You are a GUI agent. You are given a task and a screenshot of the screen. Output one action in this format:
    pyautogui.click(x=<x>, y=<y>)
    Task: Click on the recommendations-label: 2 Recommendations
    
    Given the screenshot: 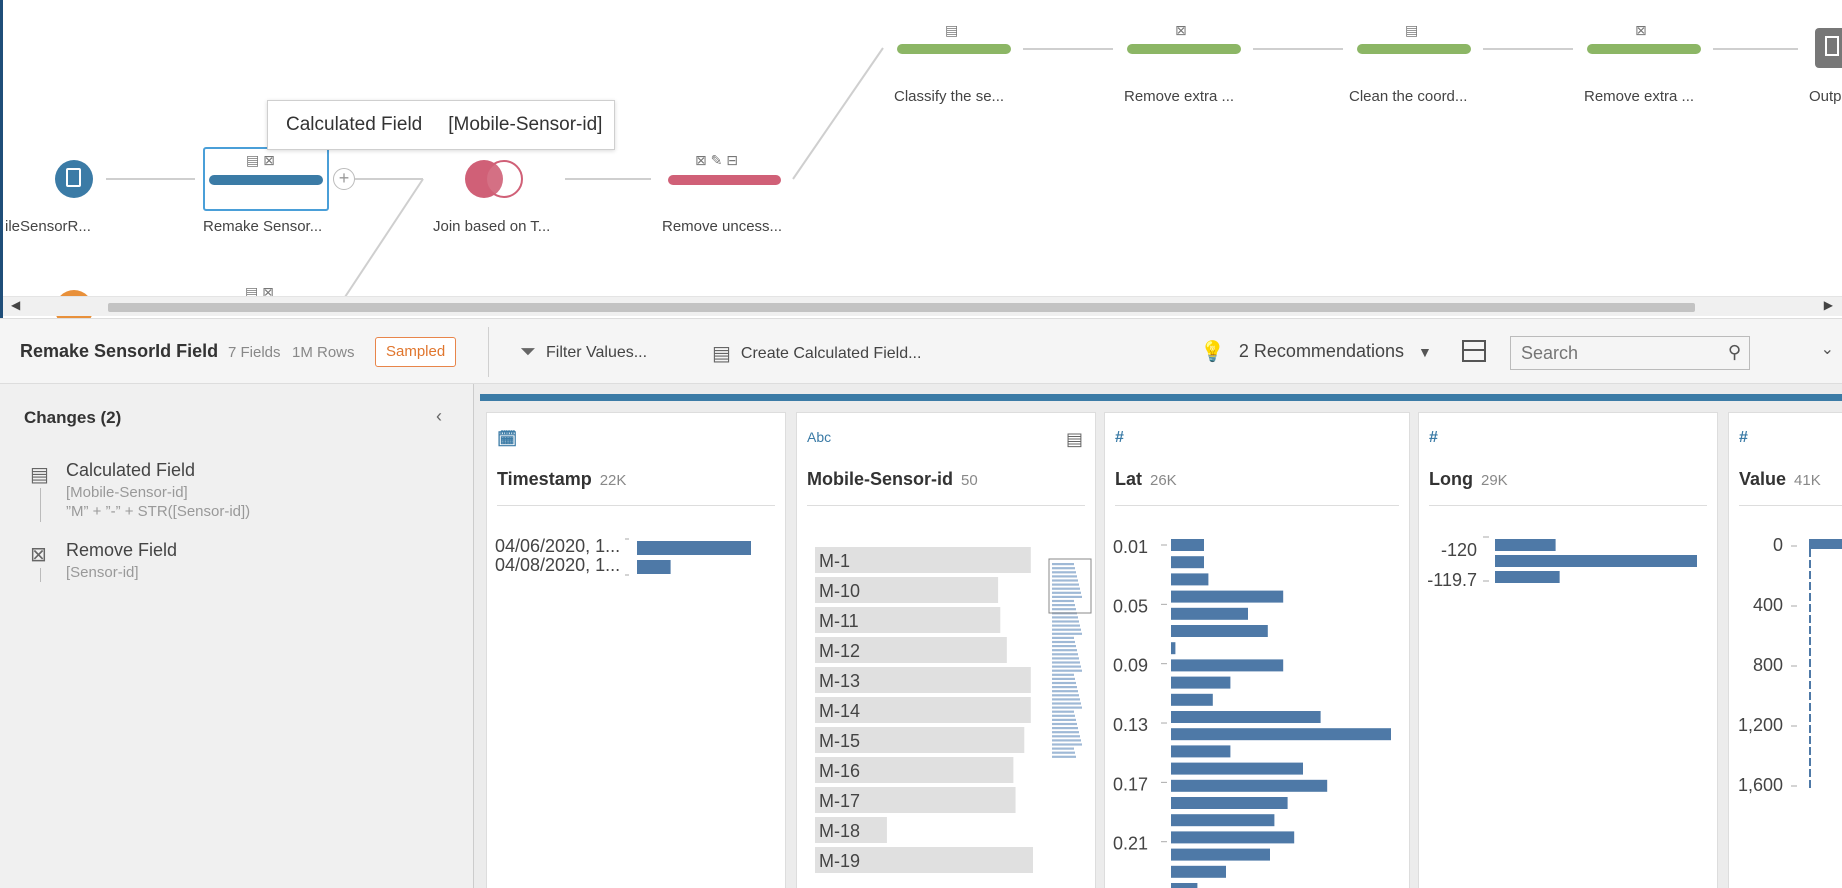 What is the action you would take?
    pyautogui.click(x=1321, y=351)
    